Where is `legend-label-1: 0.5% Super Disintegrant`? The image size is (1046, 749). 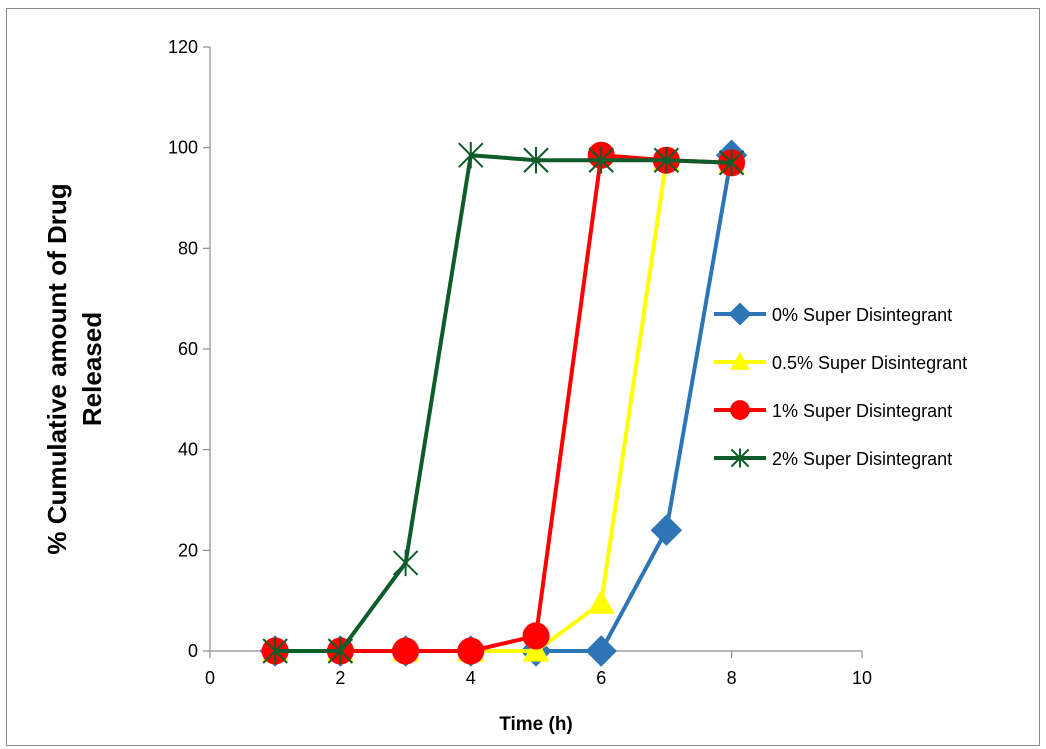
legend-label-1: 0.5% Super Disintegrant is located at coordinates (869, 363).